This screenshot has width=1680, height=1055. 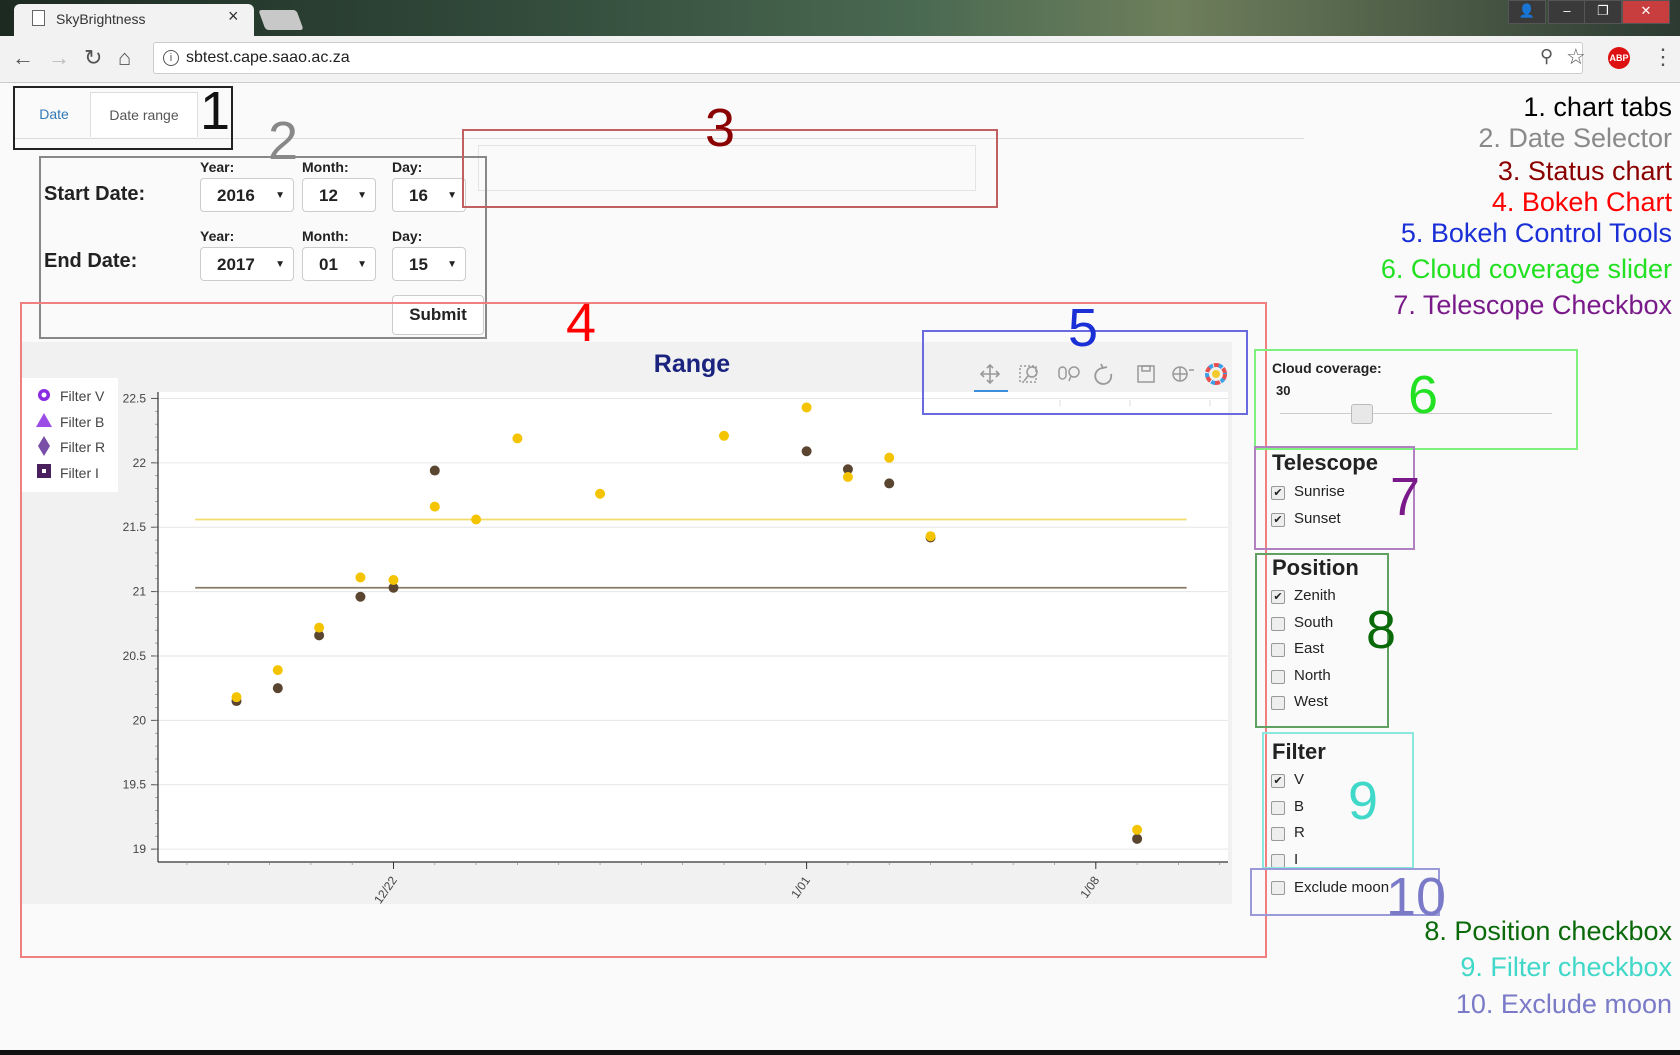 I want to click on y-tick-label: 19, so click(x=140, y=849).